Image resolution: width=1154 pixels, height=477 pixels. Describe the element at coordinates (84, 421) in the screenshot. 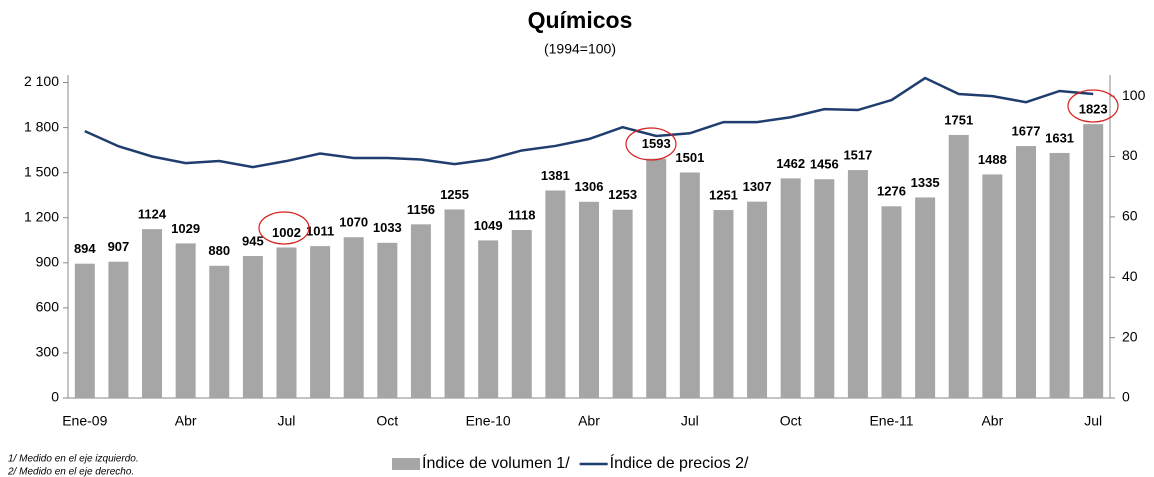

I see `x-tick-label: Ene-09` at that location.